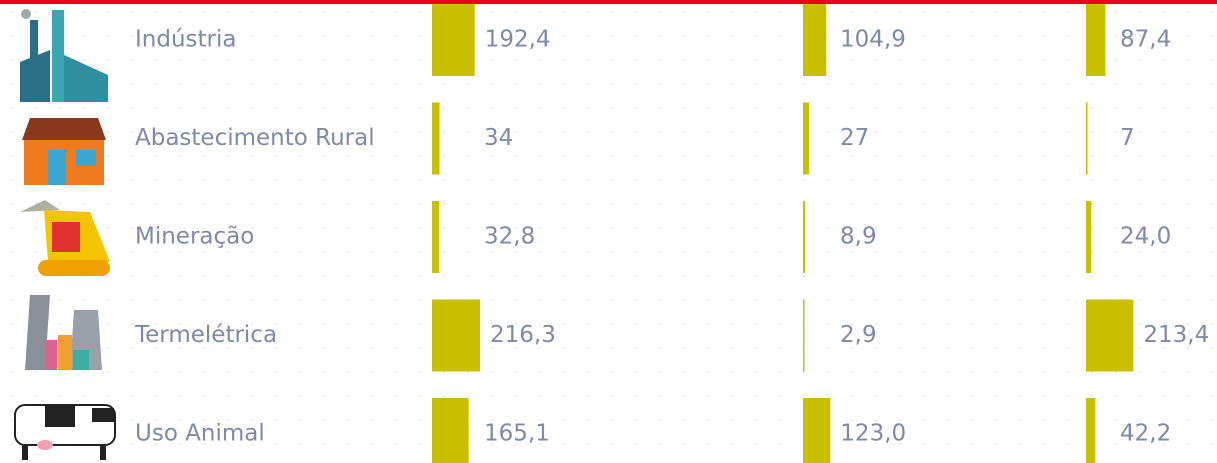  I want to click on value-label: 216,3, so click(523, 335).